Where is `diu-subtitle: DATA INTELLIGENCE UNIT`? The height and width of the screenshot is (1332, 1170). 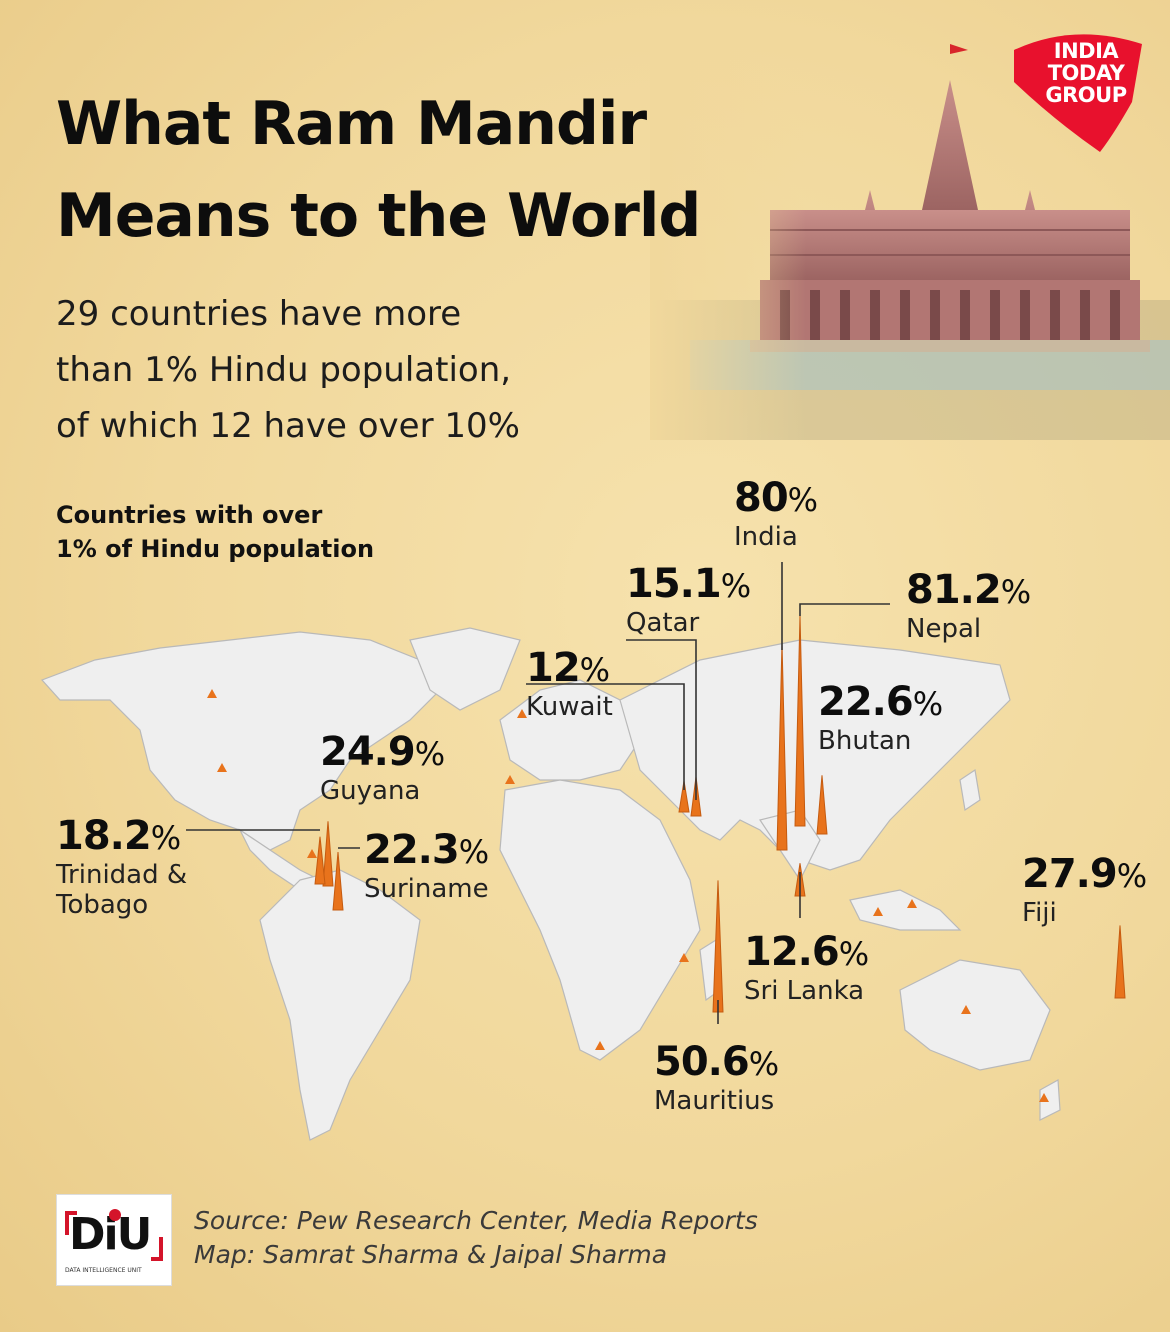
diu-subtitle: DATA INTELLIGENCE UNIT is located at coordinates (103, 1270).